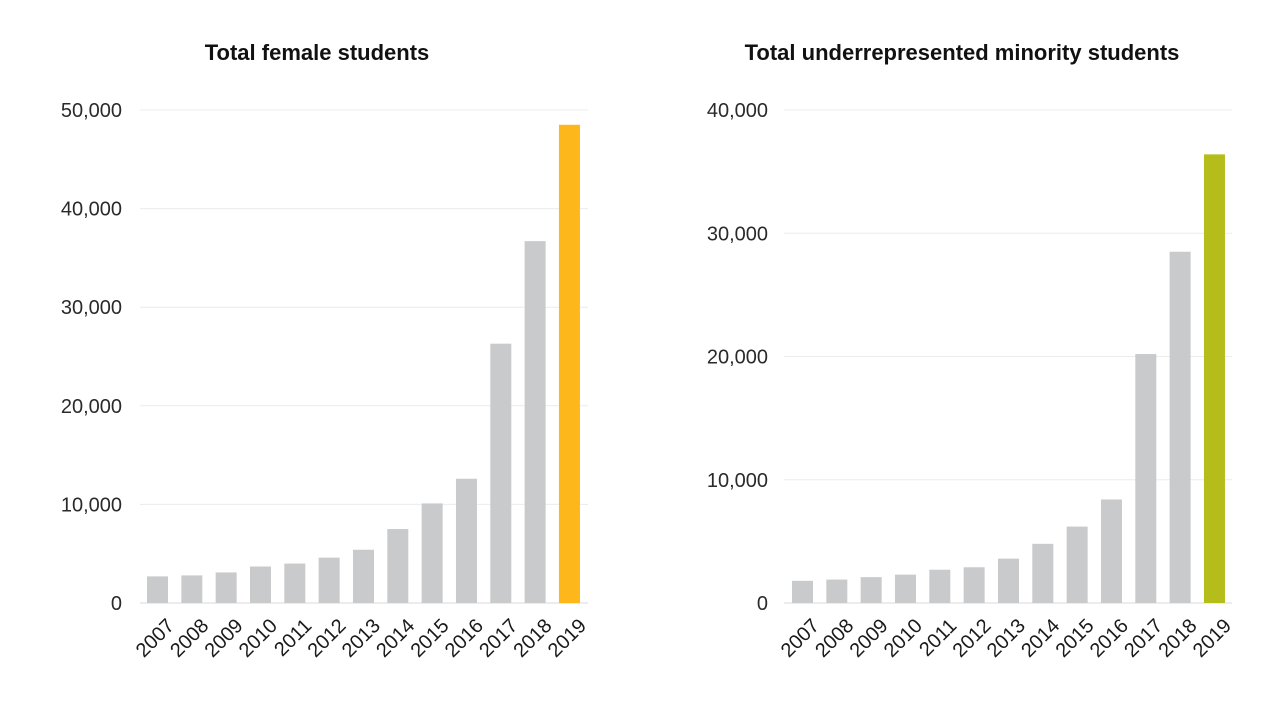 The image size is (1280, 720). What do you see at coordinates (91, 111) in the screenshot?
I see `y-tick-label: 50,000` at bounding box center [91, 111].